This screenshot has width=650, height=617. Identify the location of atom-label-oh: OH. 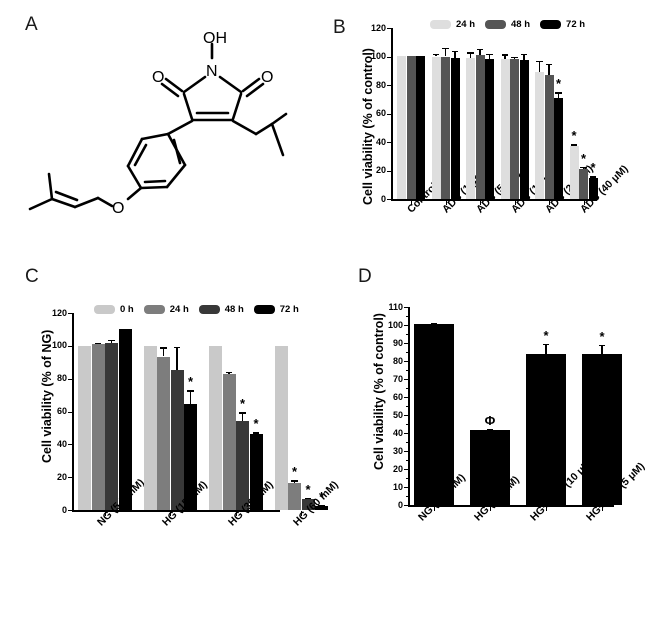
(215, 38).